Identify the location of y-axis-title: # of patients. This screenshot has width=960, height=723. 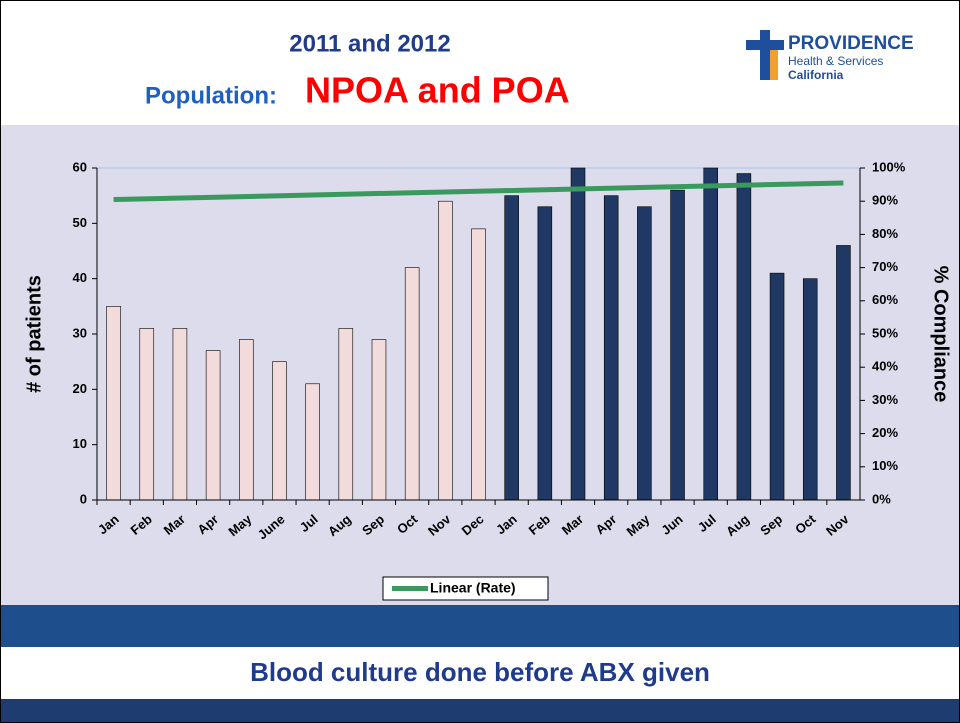
(34, 334).